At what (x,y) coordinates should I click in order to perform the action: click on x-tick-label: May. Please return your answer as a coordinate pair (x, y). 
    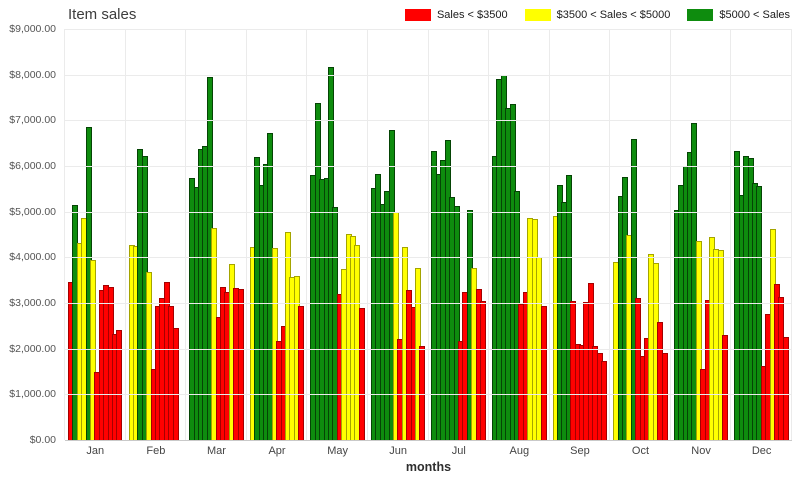
    Looking at the image, I should click on (337, 451).